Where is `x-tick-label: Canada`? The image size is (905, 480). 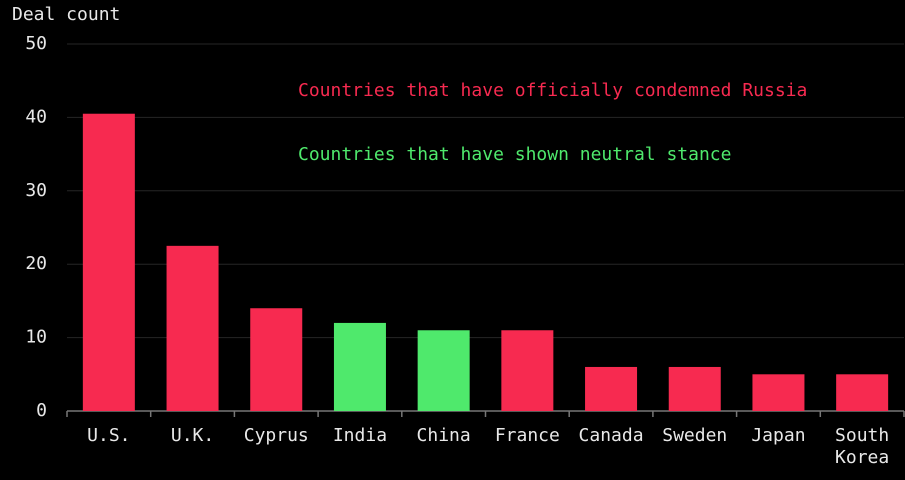
x-tick-label: Canada is located at coordinates (611, 435).